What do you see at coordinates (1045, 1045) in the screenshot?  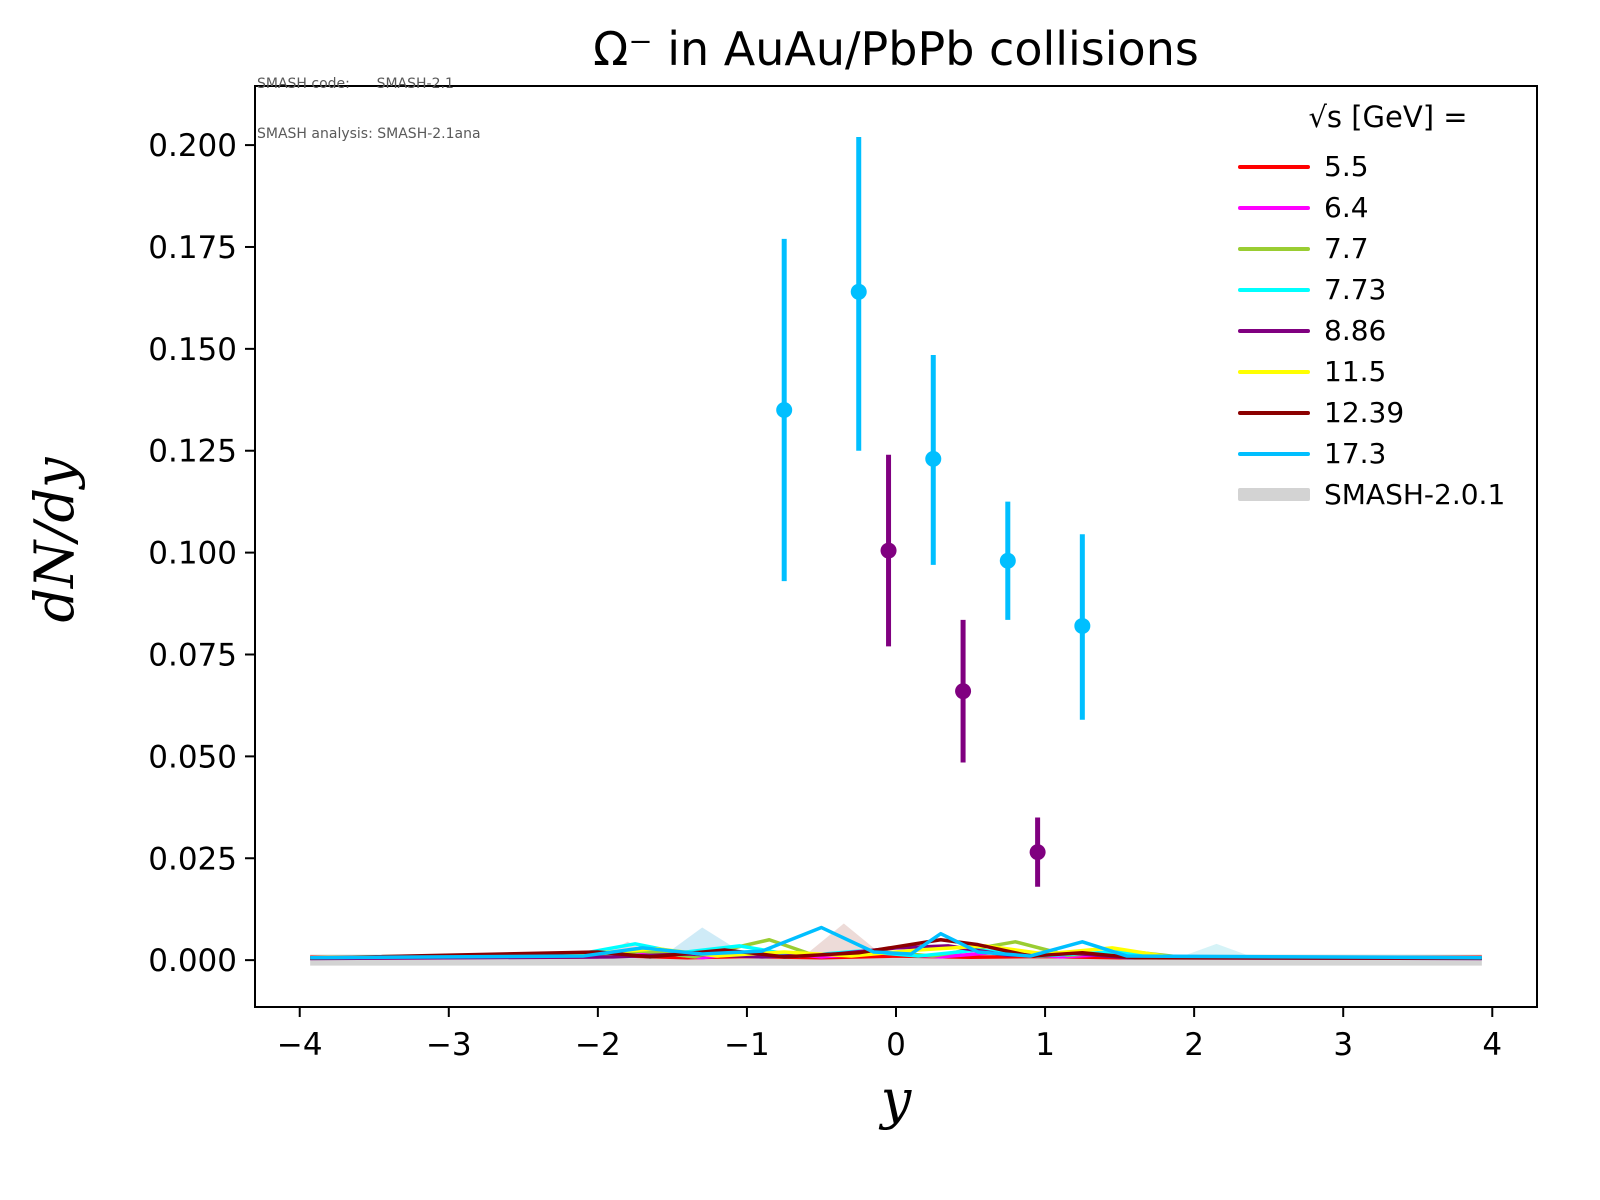 I see `x-tick-label: 1` at bounding box center [1045, 1045].